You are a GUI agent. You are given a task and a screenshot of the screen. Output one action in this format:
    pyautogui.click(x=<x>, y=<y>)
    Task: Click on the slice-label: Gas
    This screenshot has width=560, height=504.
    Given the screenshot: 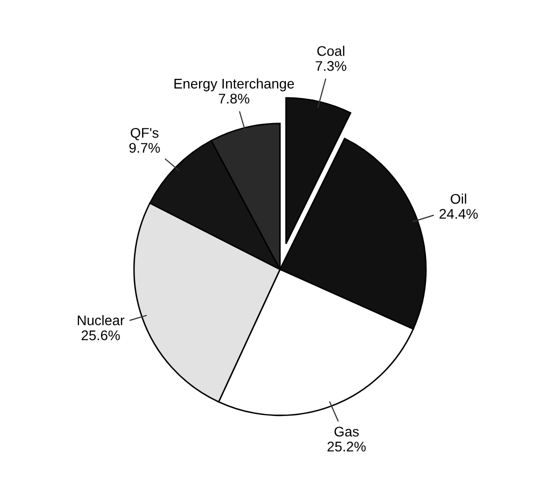 What is the action you would take?
    pyautogui.click(x=346, y=431)
    